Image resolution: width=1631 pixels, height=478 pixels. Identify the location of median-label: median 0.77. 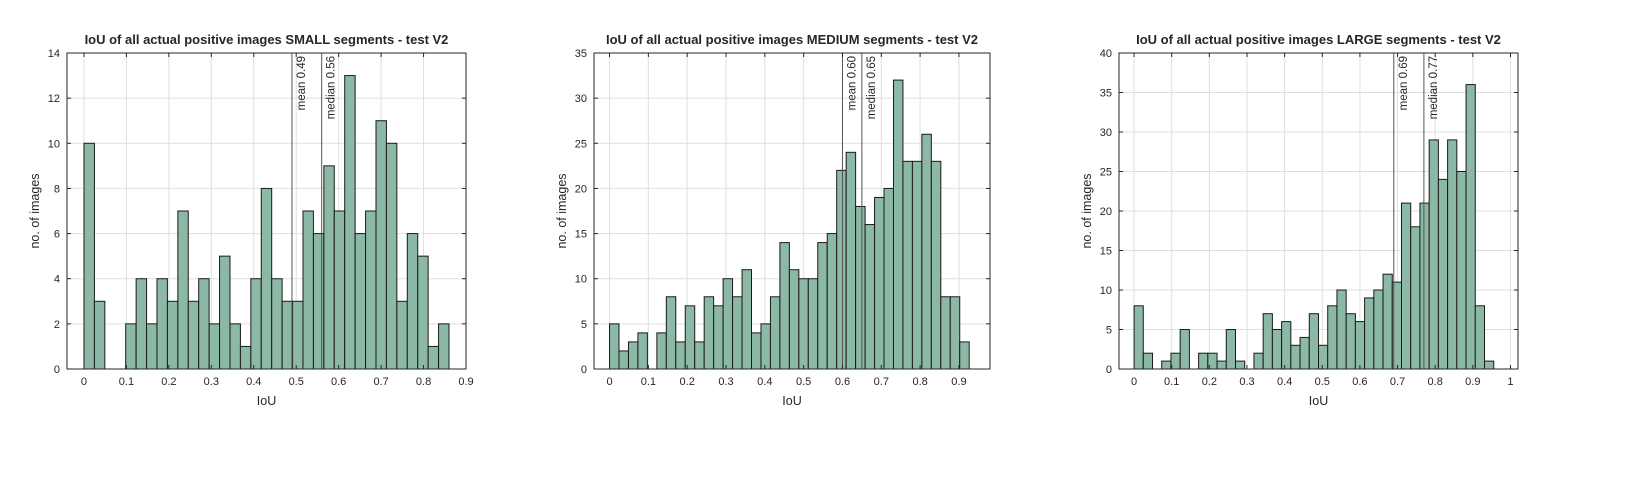
(1434, 87).